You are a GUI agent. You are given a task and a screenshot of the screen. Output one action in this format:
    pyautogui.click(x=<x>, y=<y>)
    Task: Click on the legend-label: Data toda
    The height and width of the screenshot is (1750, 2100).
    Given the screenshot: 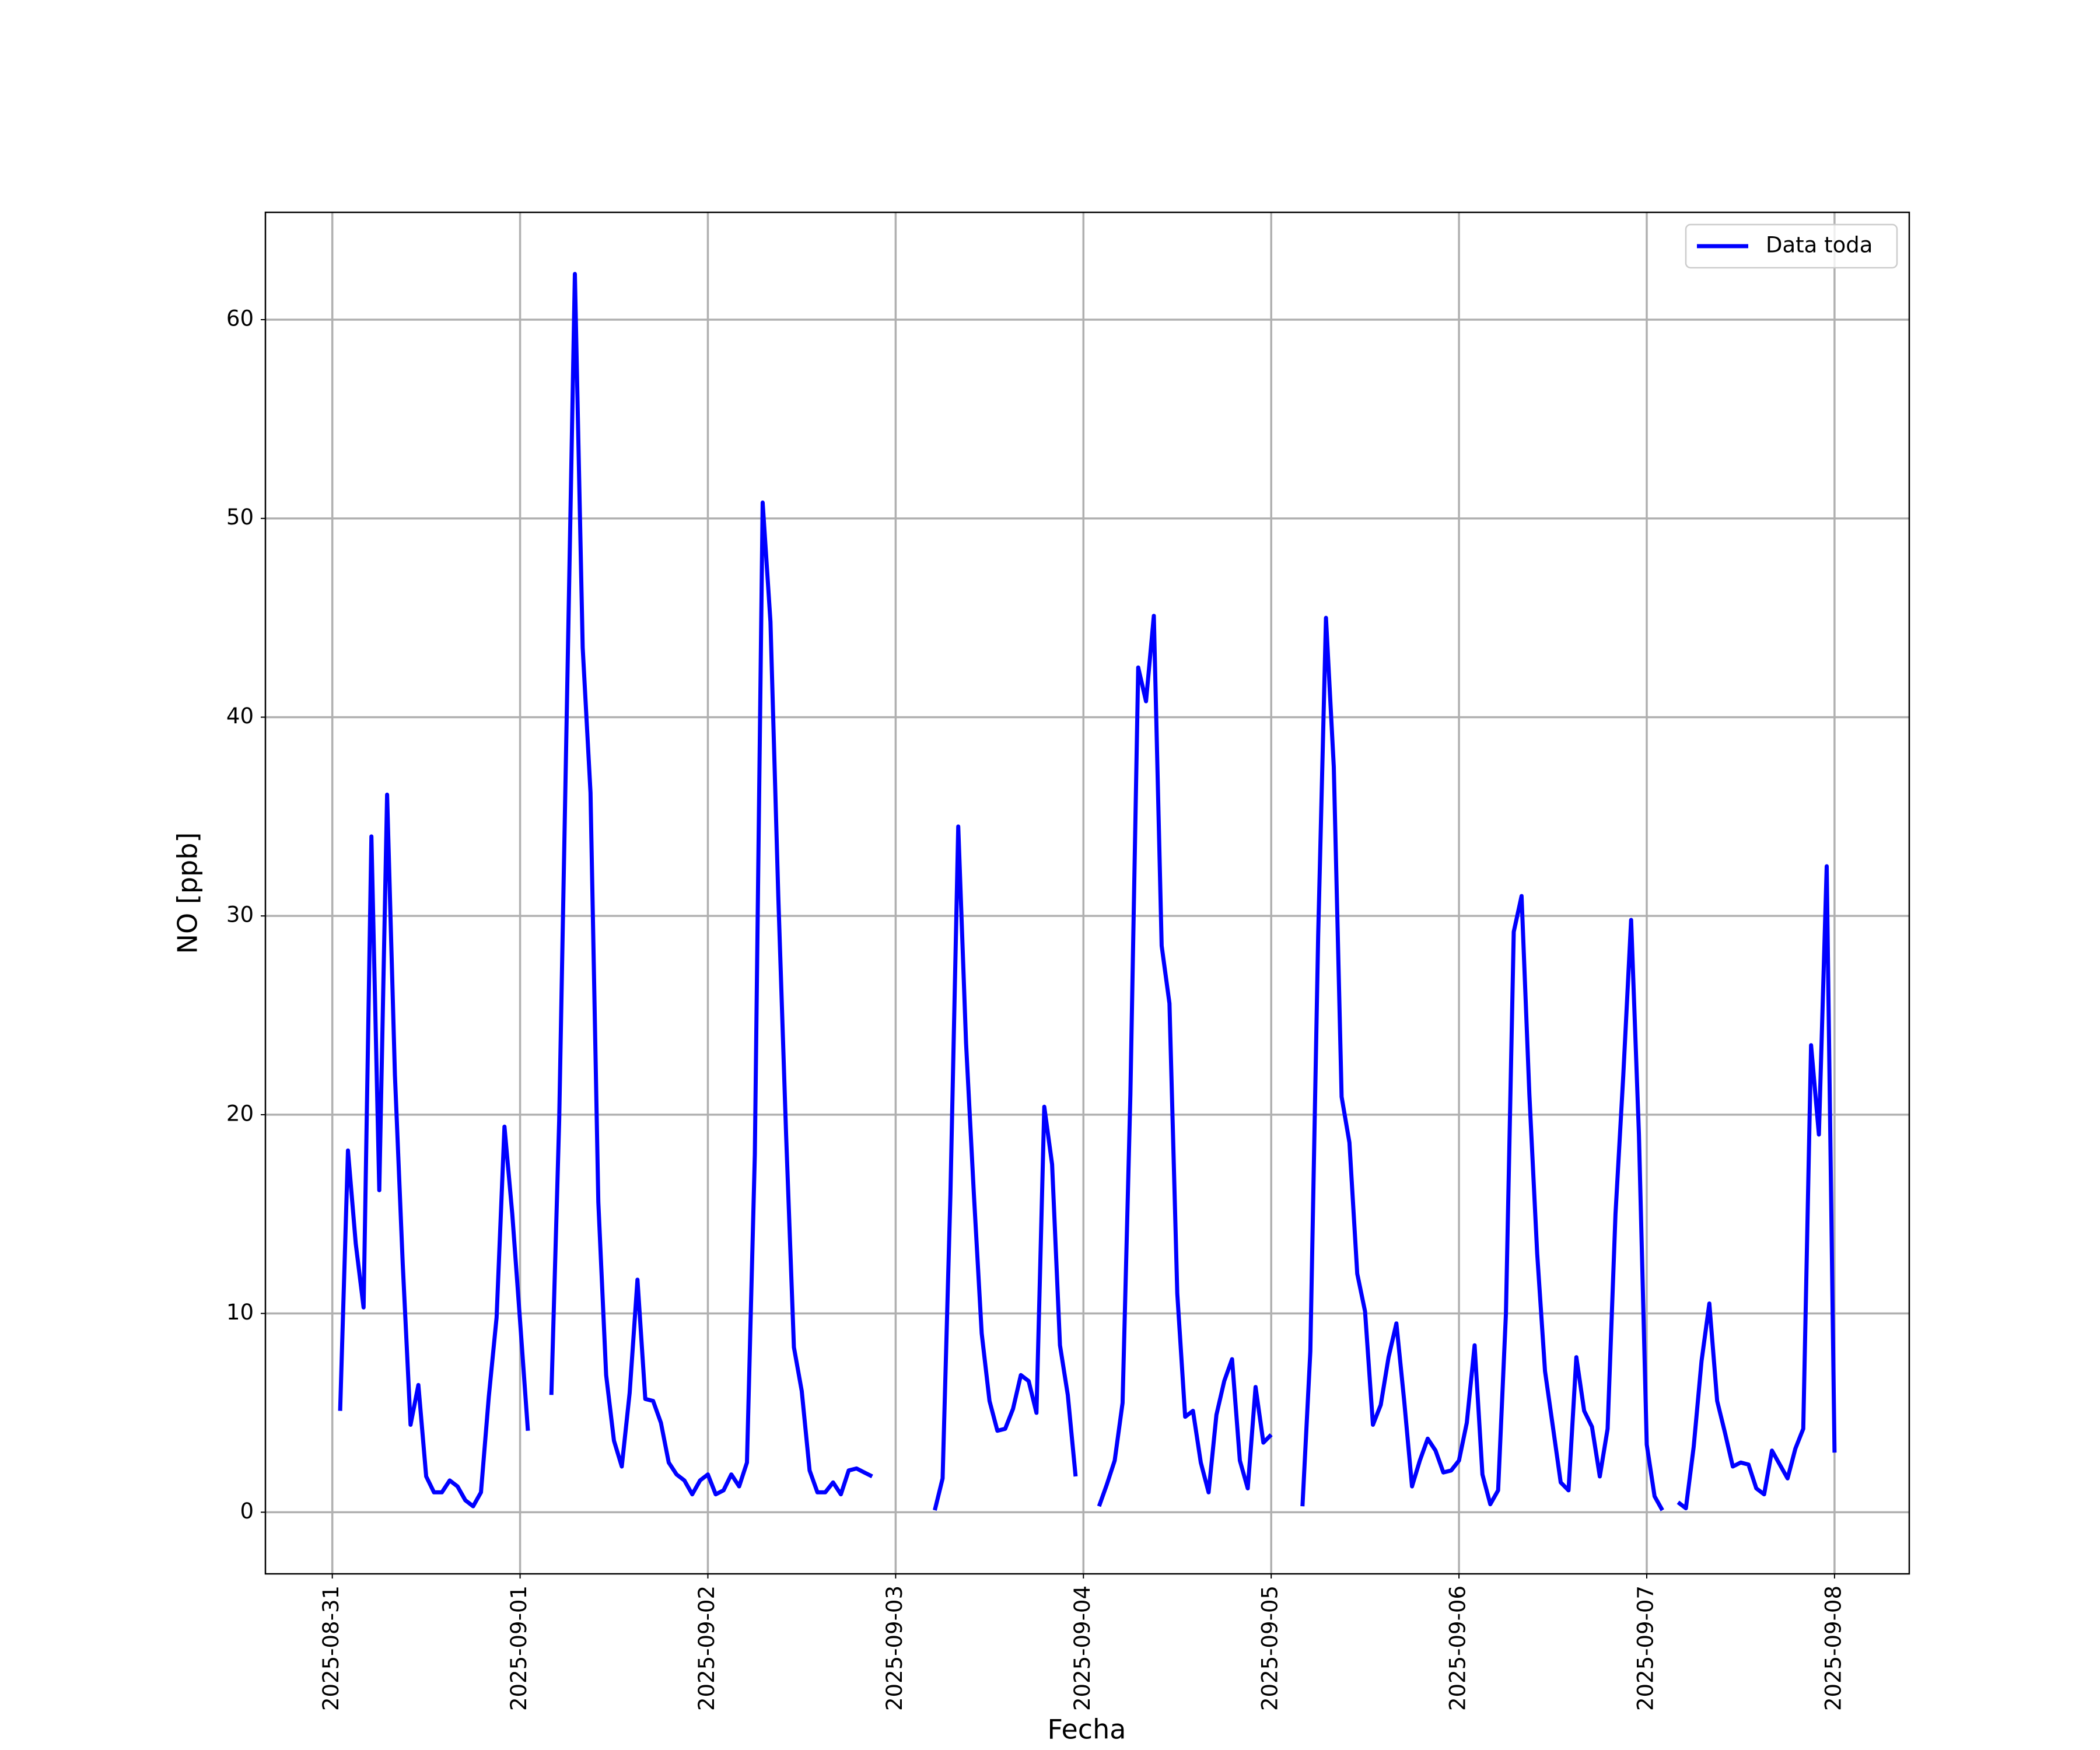 What is the action you would take?
    pyautogui.click(x=1819, y=245)
    